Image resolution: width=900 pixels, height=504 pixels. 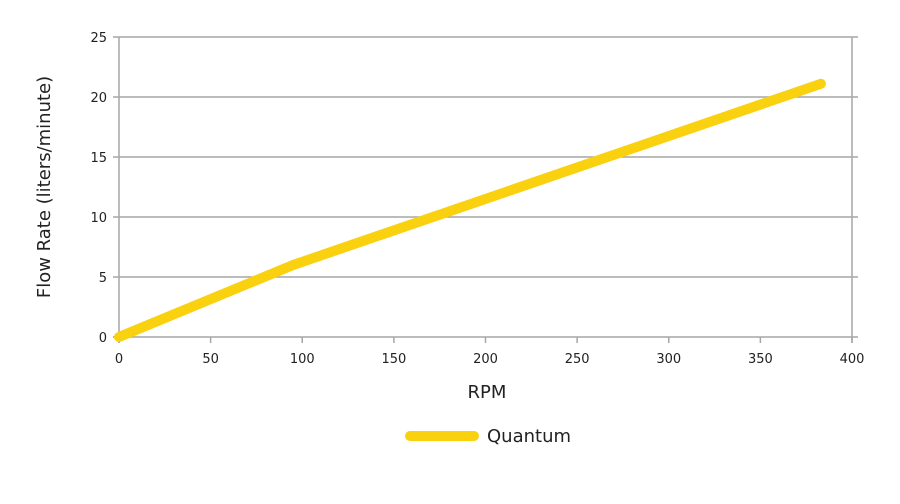 What do you see at coordinates (44, 187) in the screenshot?
I see `y-axis-title: Flow Rate (liters/minute)` at bounding box center [44, 187].